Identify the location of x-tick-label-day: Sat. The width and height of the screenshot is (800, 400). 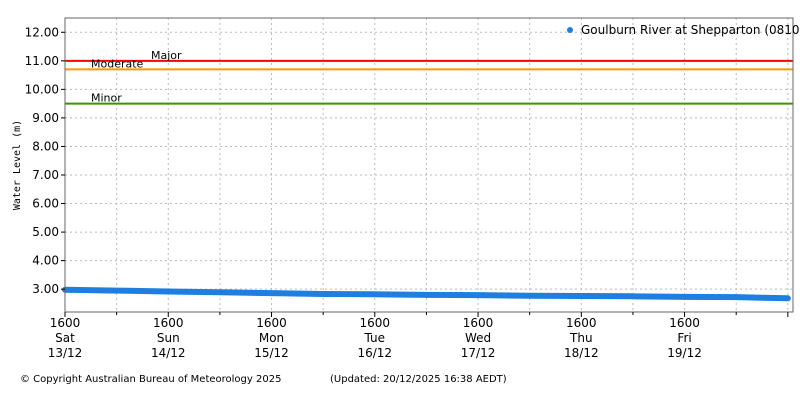
(65, 338).